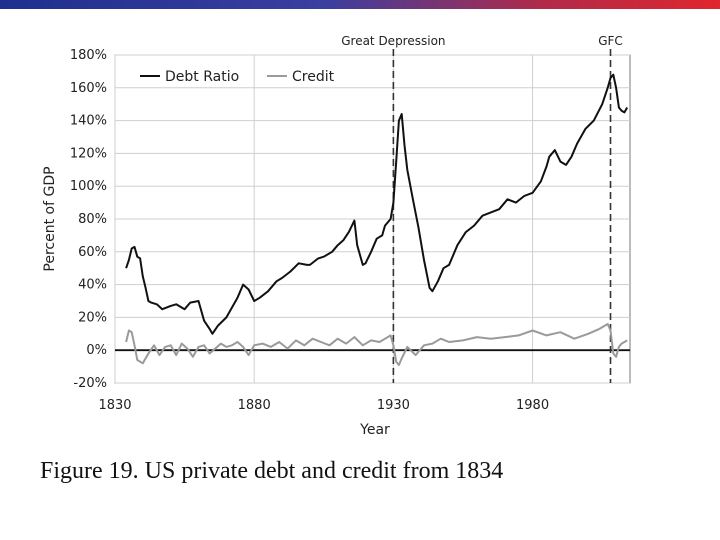 This screenshot has width=720, height=540. I want to click on legend: Debt Ratio Credit, so click(237, 77).